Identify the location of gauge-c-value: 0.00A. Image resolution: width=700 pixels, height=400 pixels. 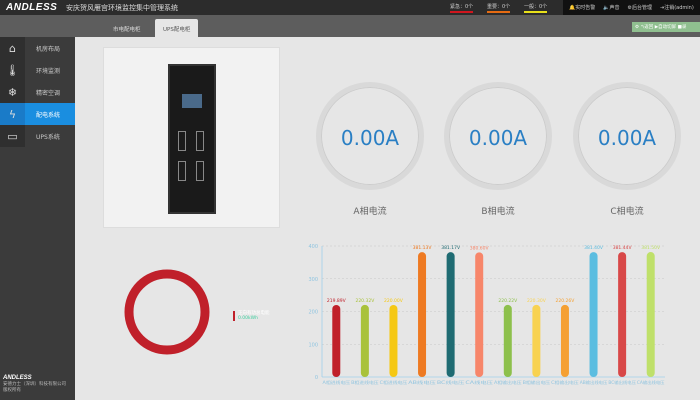
(627, 138).